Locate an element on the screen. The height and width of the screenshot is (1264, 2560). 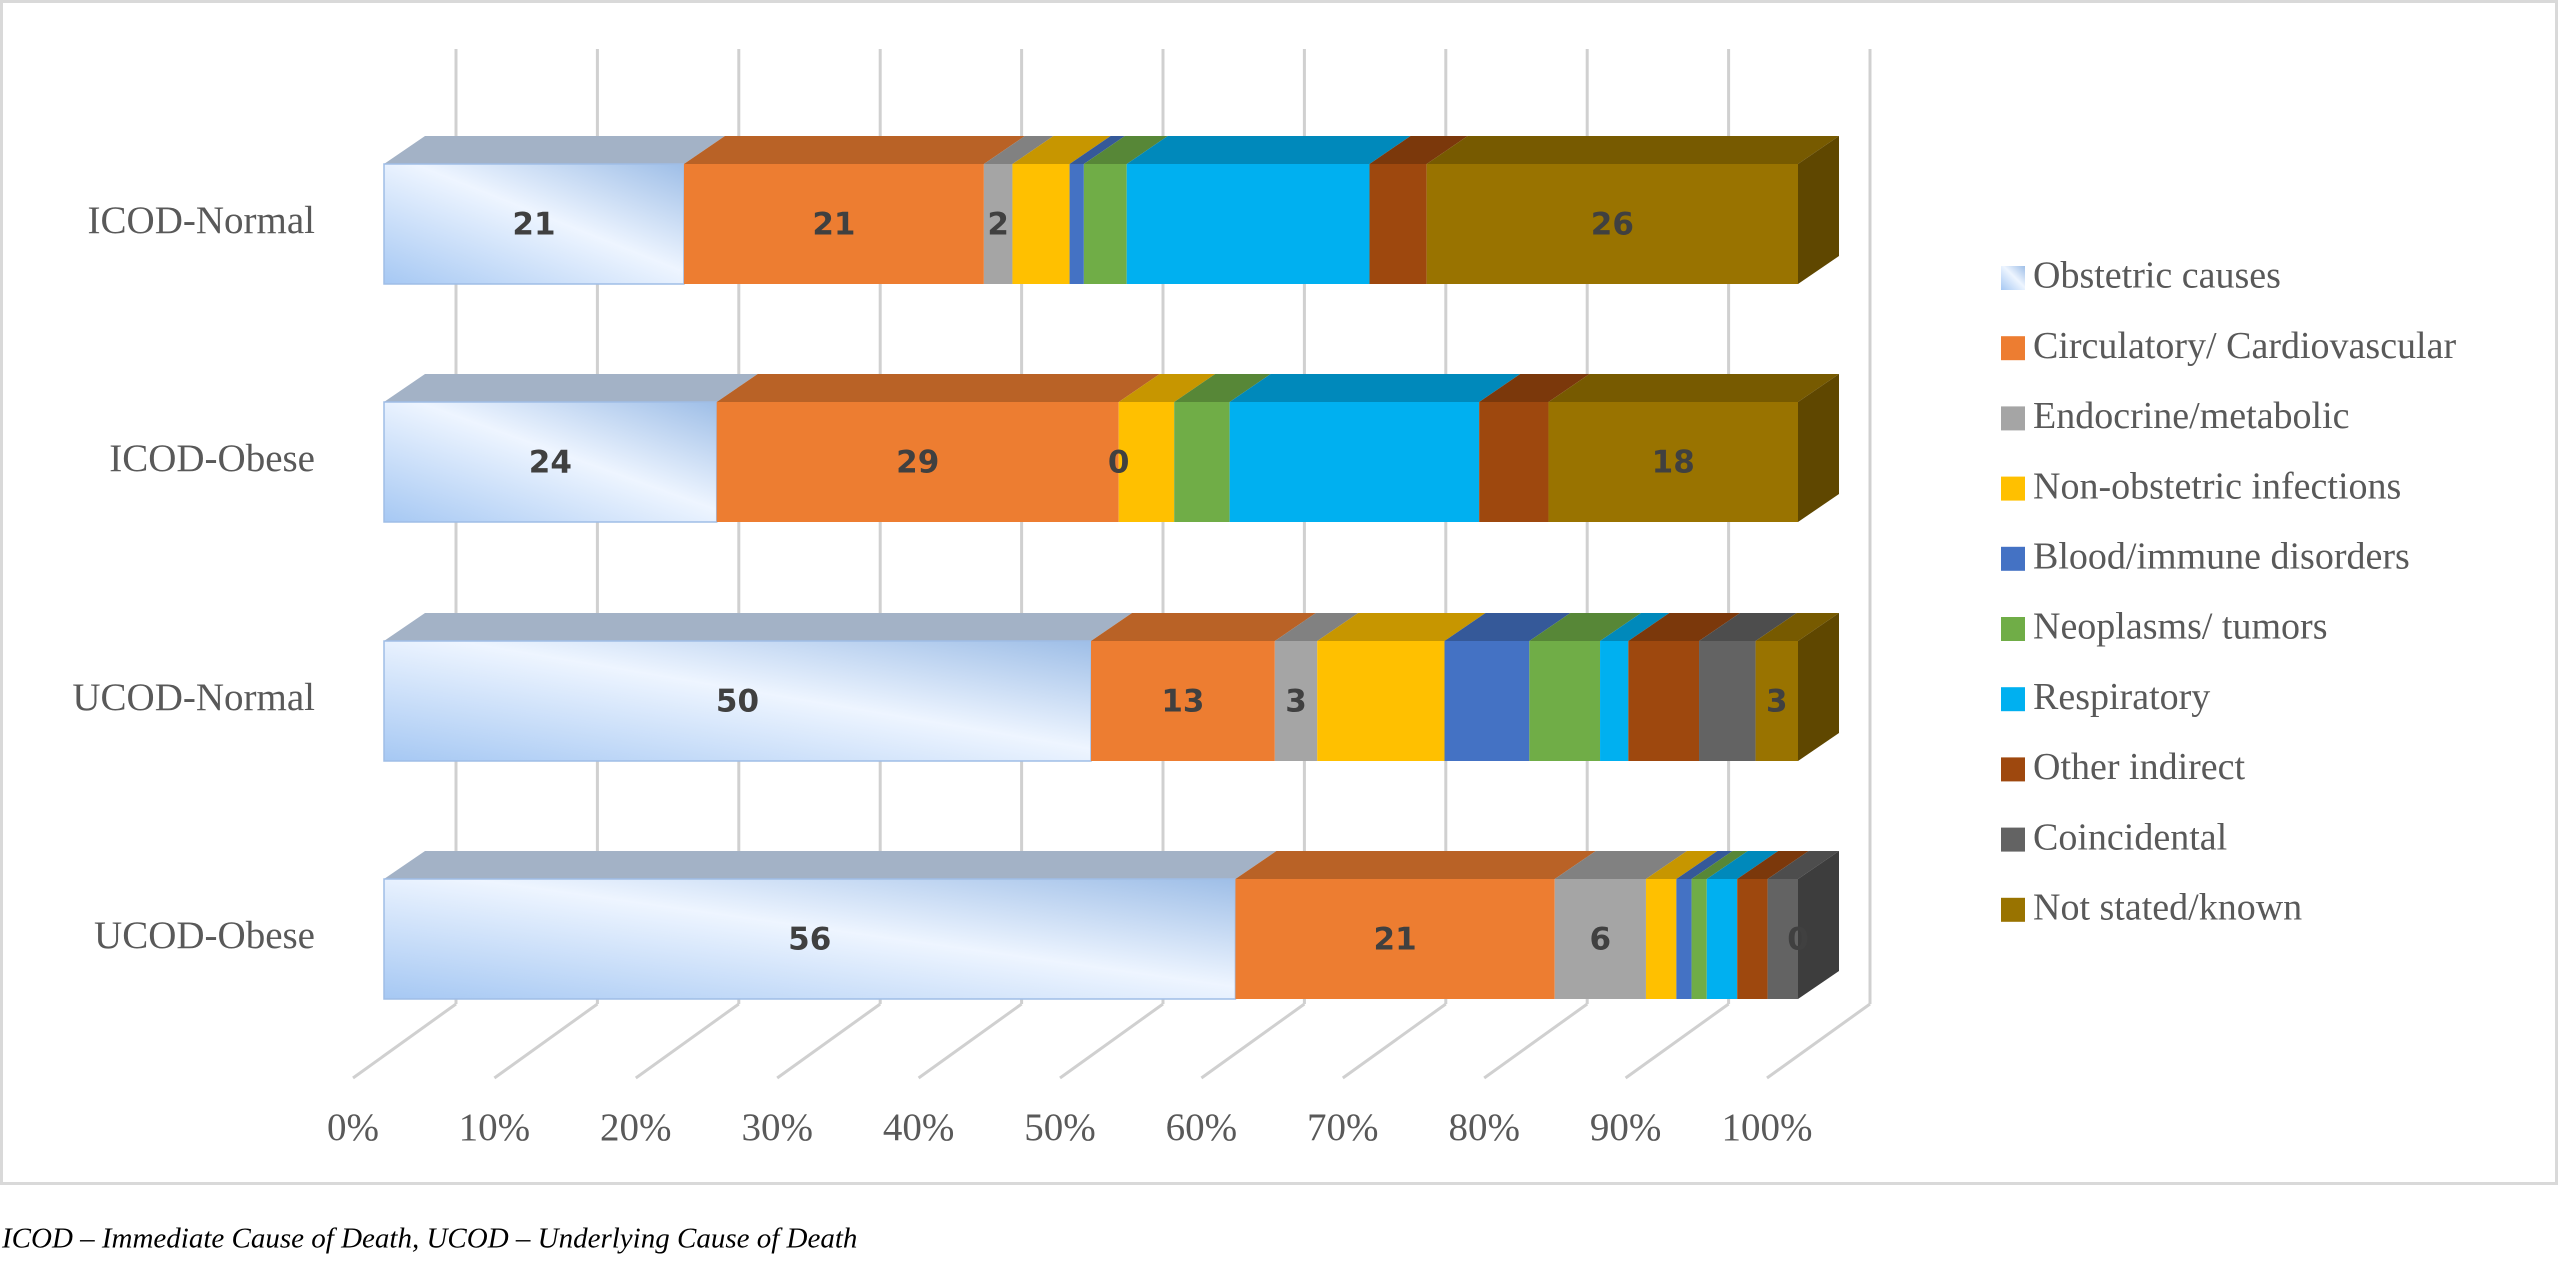
value-label: 50 is located at coordinates (737, 702).